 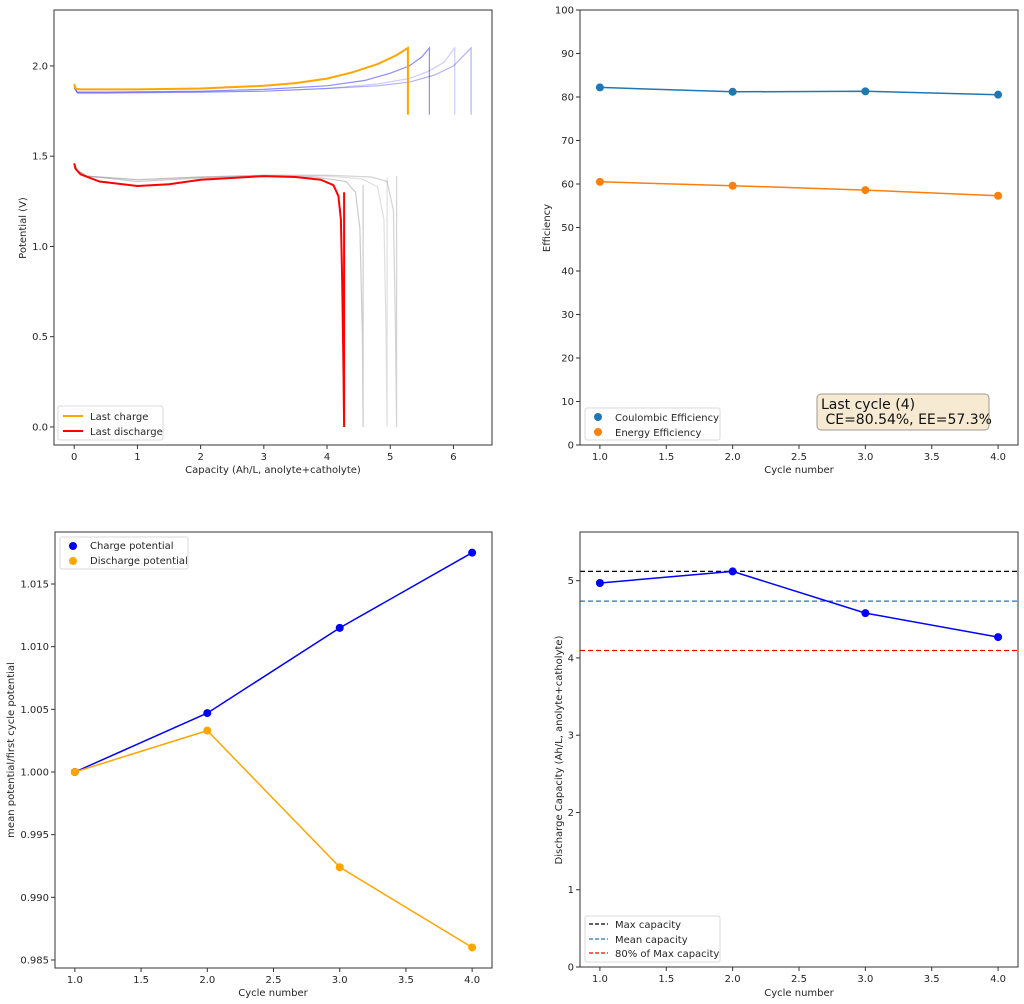 I want to click on y-tick-label: 0.985, so click(x=34, y=960).